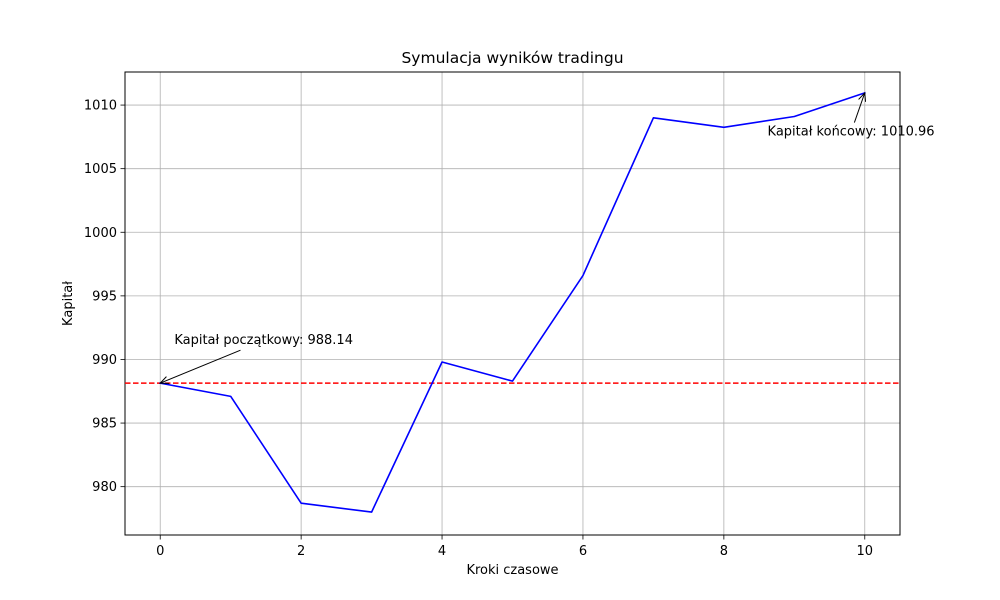 The image size is (1000, 600). I want to click on x-tick-label: 10, so click(864, 551).